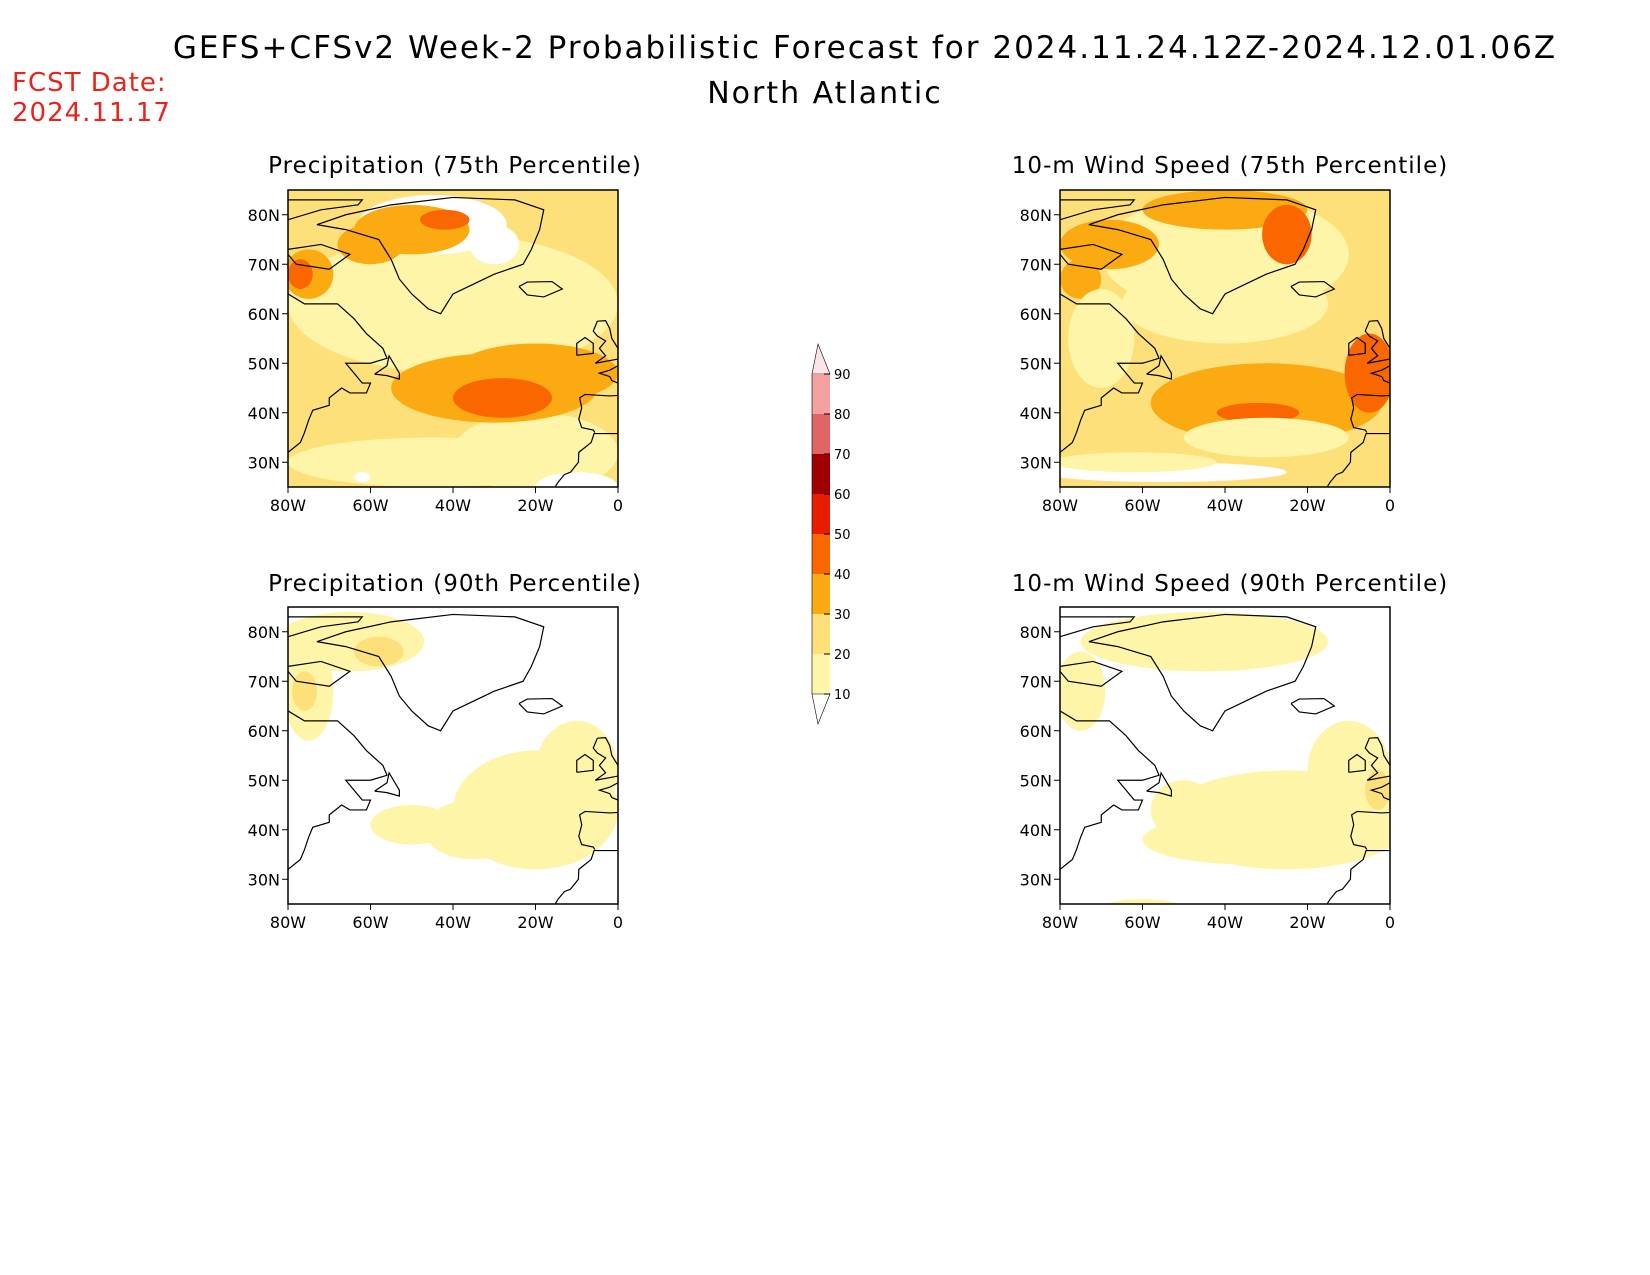  What do you see at coordinates (842, 455) in the screenshot?
I see `colorbar-label: 70` at bounding box center [842, 455].